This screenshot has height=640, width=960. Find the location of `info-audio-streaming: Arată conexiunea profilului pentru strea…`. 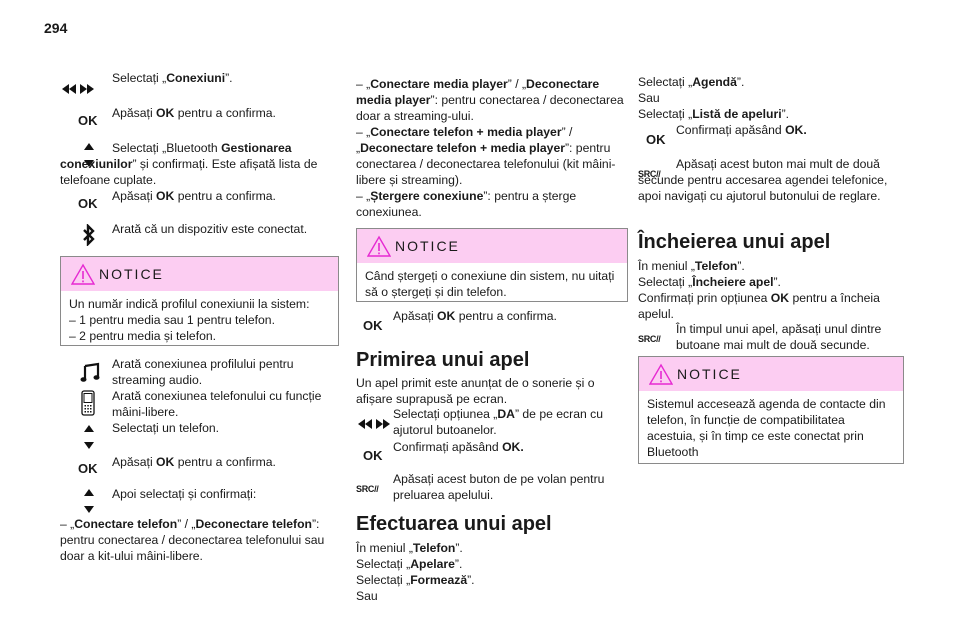

info-audio-streaming: Arată conexiunea profilului pentru strea… is located at coordinates (203, 372).